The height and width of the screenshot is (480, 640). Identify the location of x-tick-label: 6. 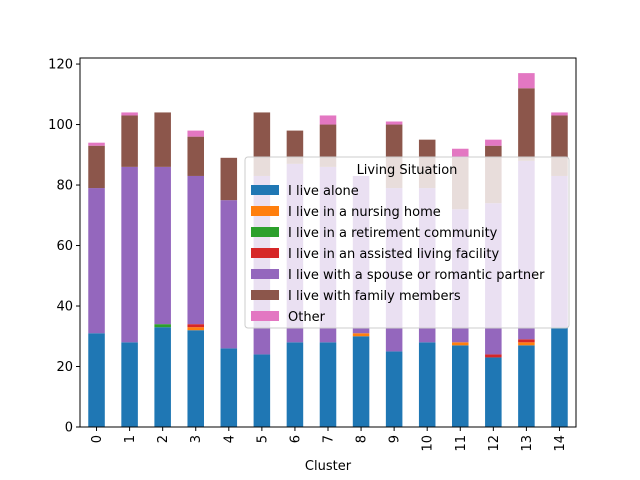
(295, 439).